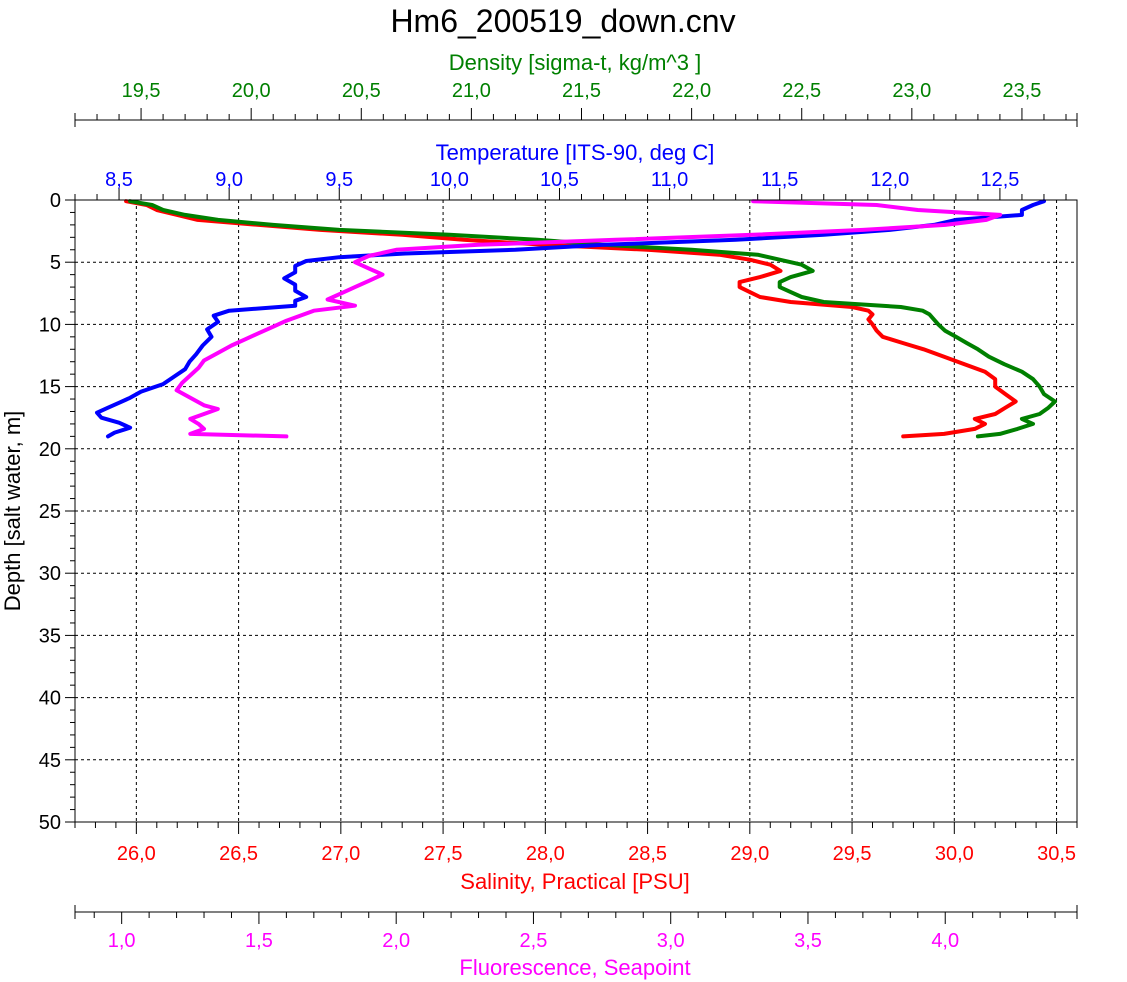  I want to click on tick-label: 23,5, so click(1021, 91).